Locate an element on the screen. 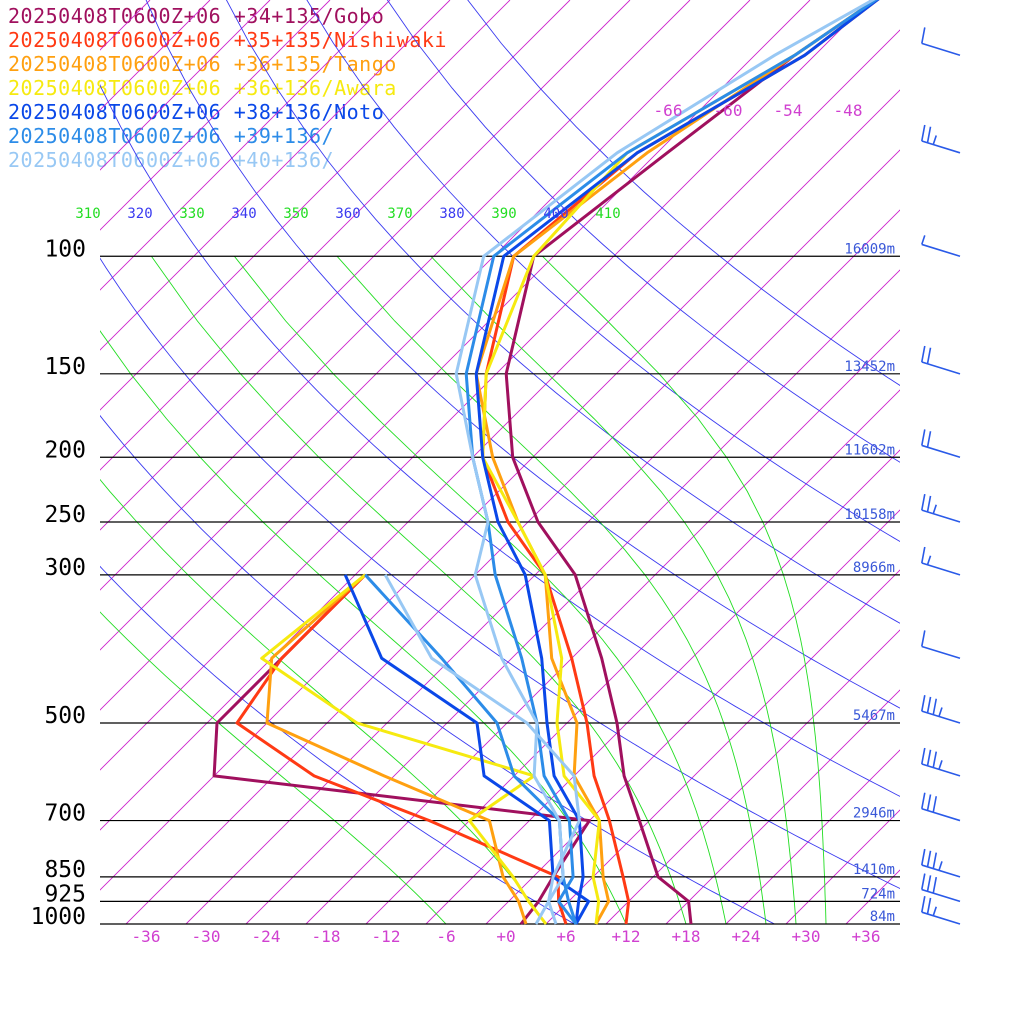 Image resolution: width=1024 pixels, height=1024 pixels. height-label: 16009m is located at coordinates (869, 249).